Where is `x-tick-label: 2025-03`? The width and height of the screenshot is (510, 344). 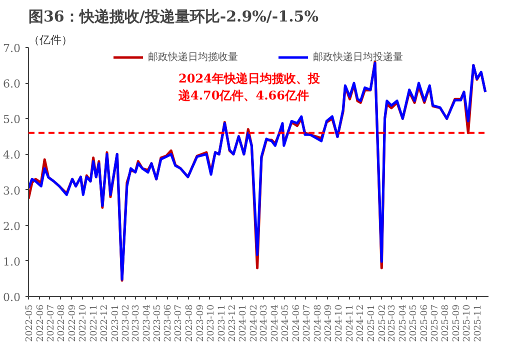
x-tick-label: 2025-03 is located at coordinates (393, 323).